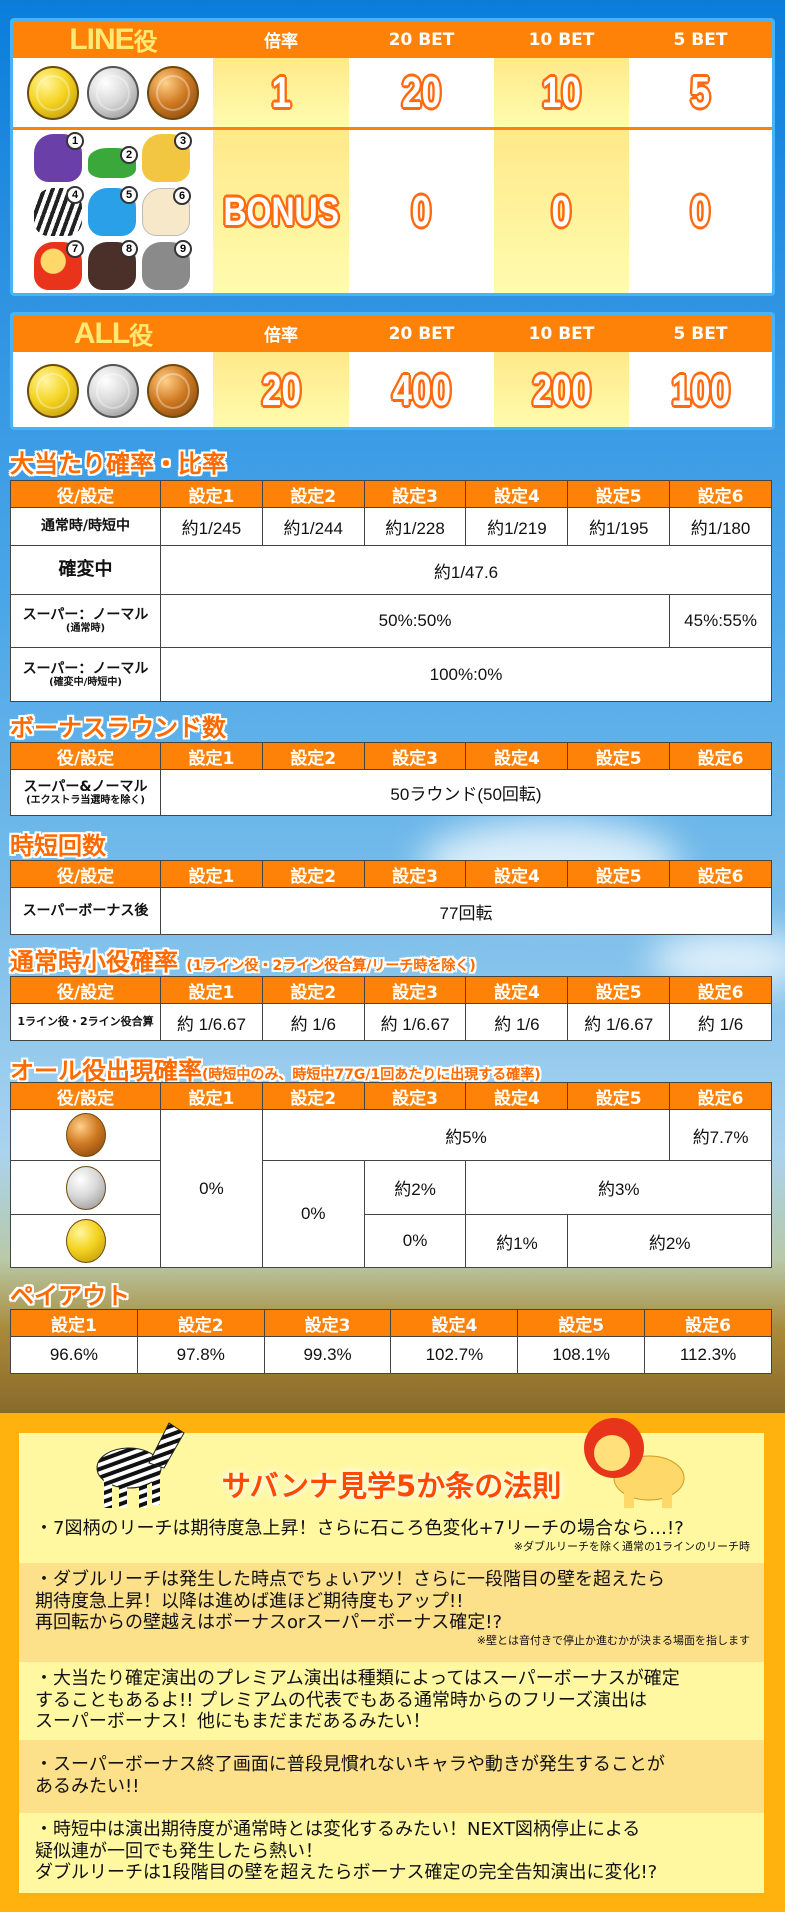 The width and height of the screenshot is (785, 1912). What do you see at coordinates (327, 1323) in the screenshot?
I see `header-cell: 設定3` at bounding box center [327, 1323].